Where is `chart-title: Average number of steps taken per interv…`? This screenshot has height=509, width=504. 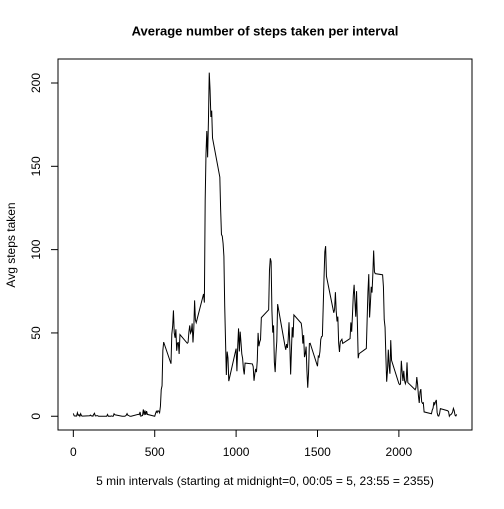 chart-title: Average number of steps taken per interv… is located at coordinates (265, 30).